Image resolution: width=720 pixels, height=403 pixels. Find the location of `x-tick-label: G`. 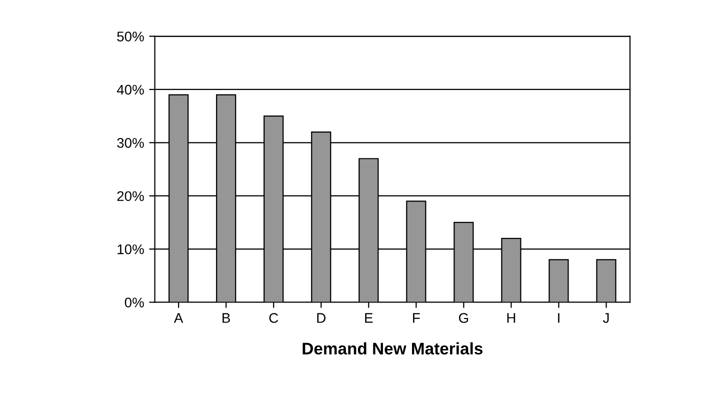

x-tick-label: G is located at coordinates (463, 318).